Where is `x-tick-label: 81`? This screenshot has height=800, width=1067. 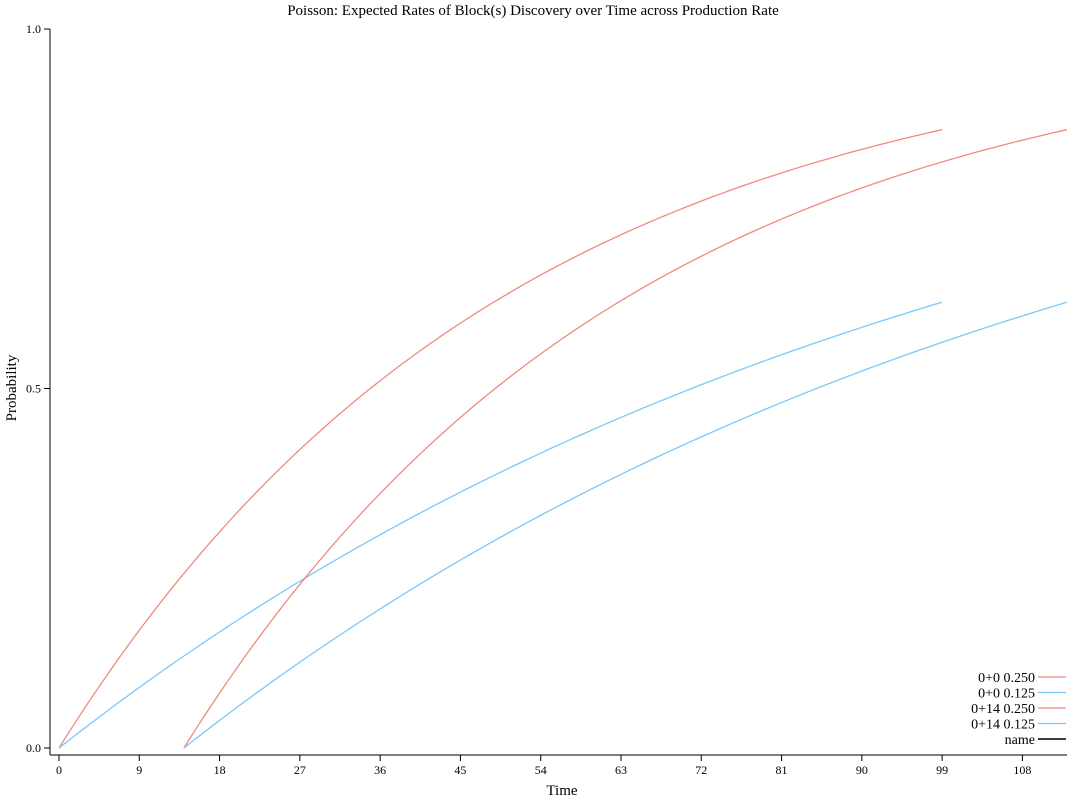
x-tick-label: 81 is located at coordinates (782, 770).